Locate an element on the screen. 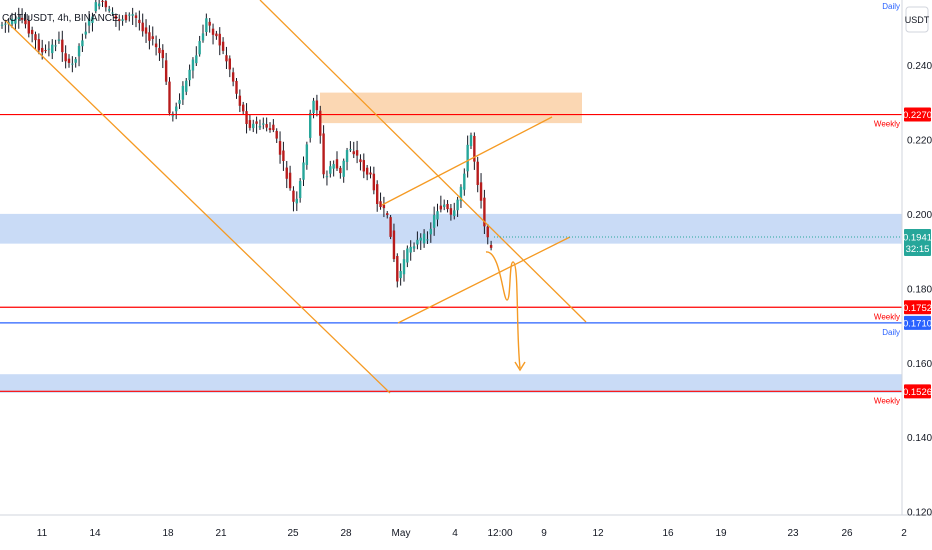  projection-path is located at coordinates (503, 310).